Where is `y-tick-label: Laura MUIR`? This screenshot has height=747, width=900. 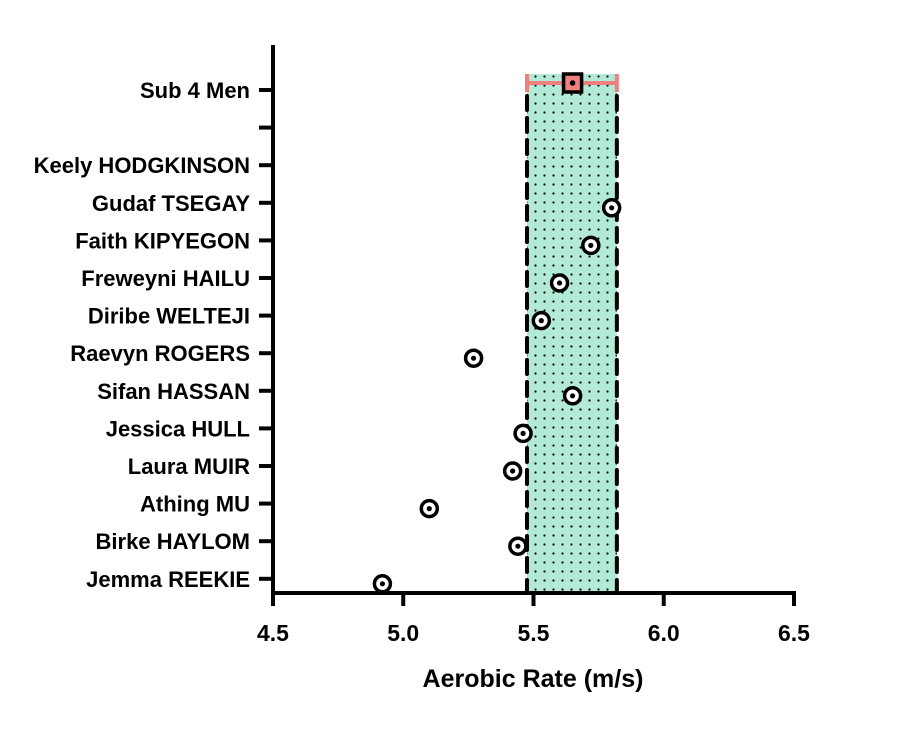 y-tick-label: Laura MUIR is located at coordinates (189, 466).